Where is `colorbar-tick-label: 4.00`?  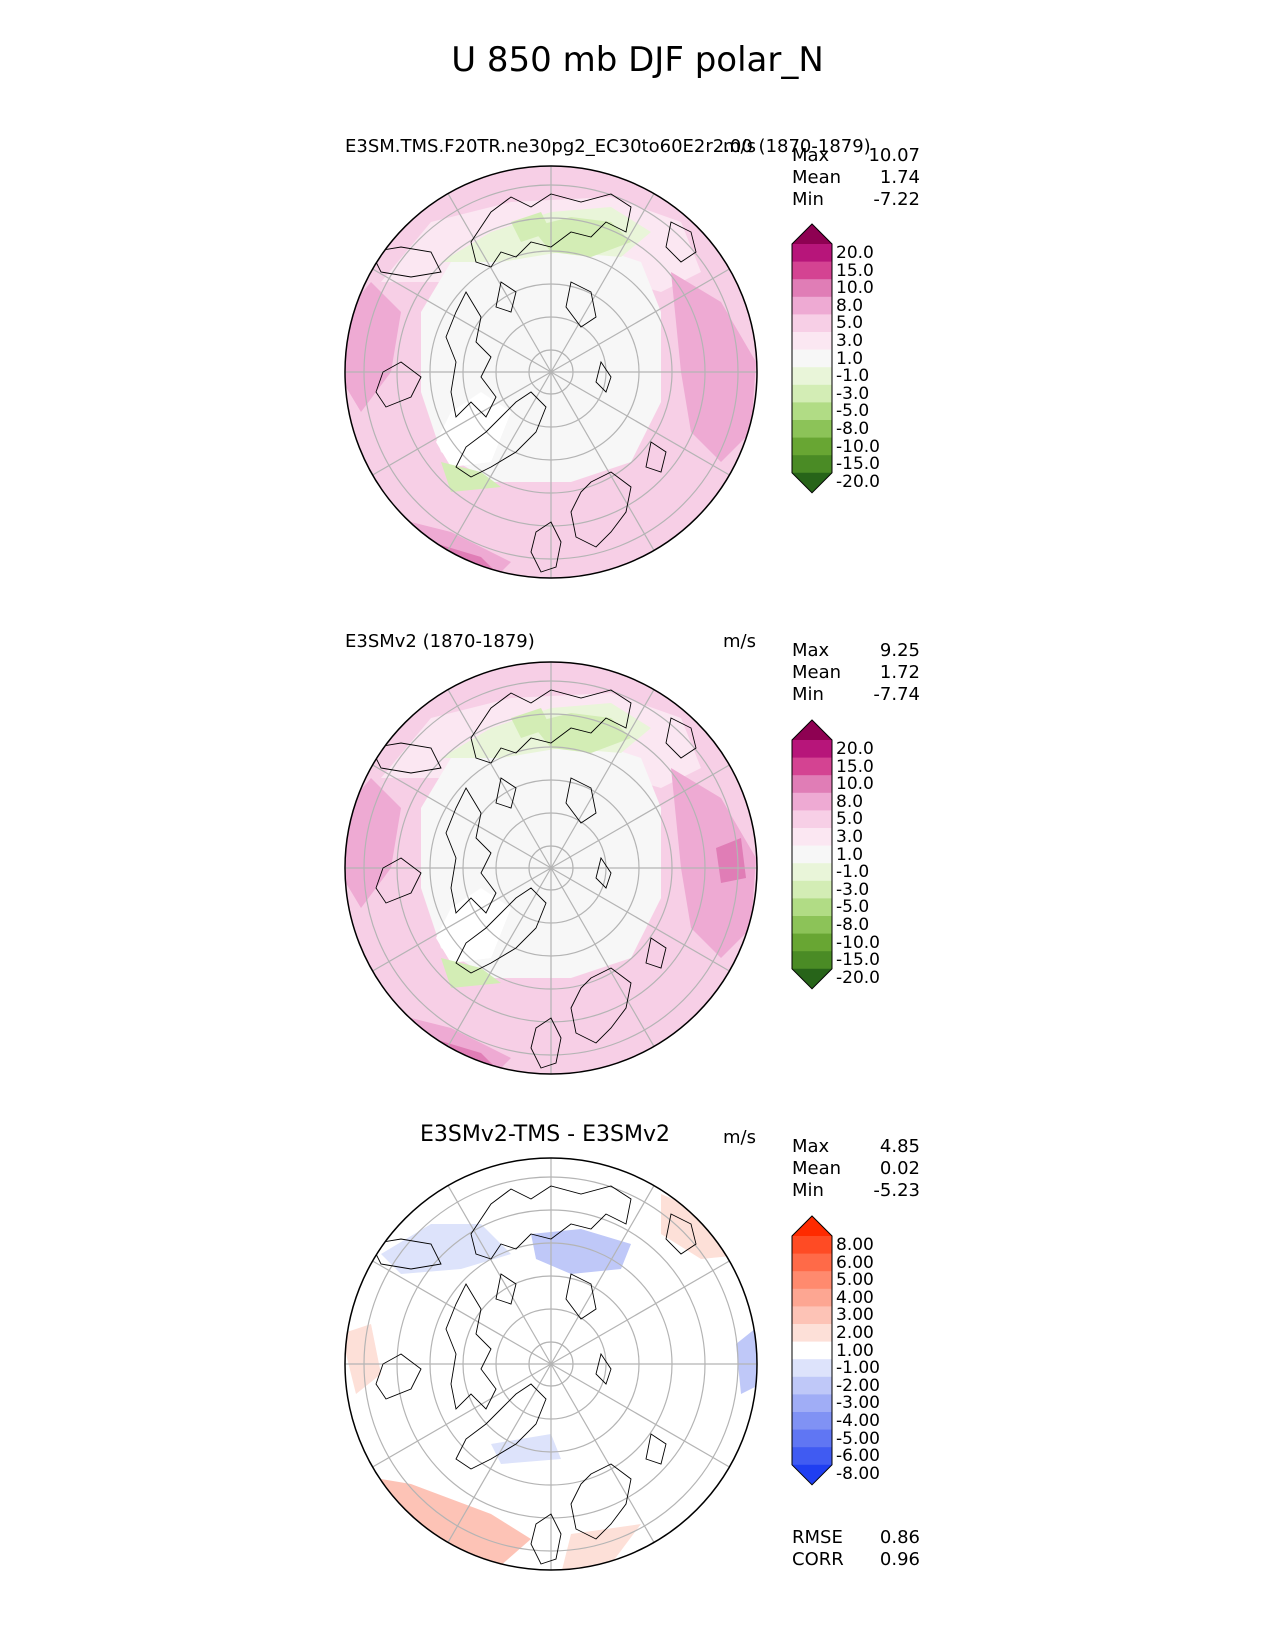 colorbar-tick-label: 4.00 is located at coordinates (855, 1297).